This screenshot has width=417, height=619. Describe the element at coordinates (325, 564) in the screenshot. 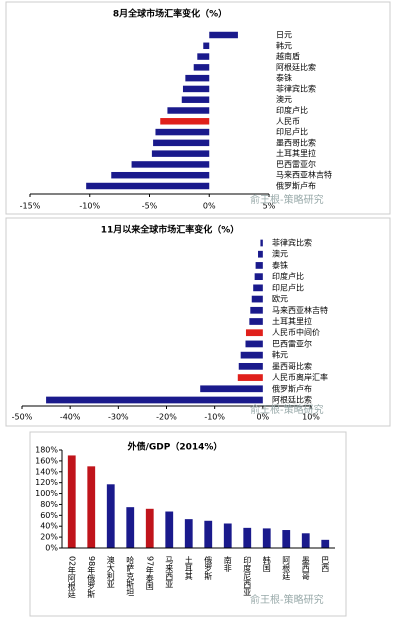

I see `category-label: 巴西` at that location.